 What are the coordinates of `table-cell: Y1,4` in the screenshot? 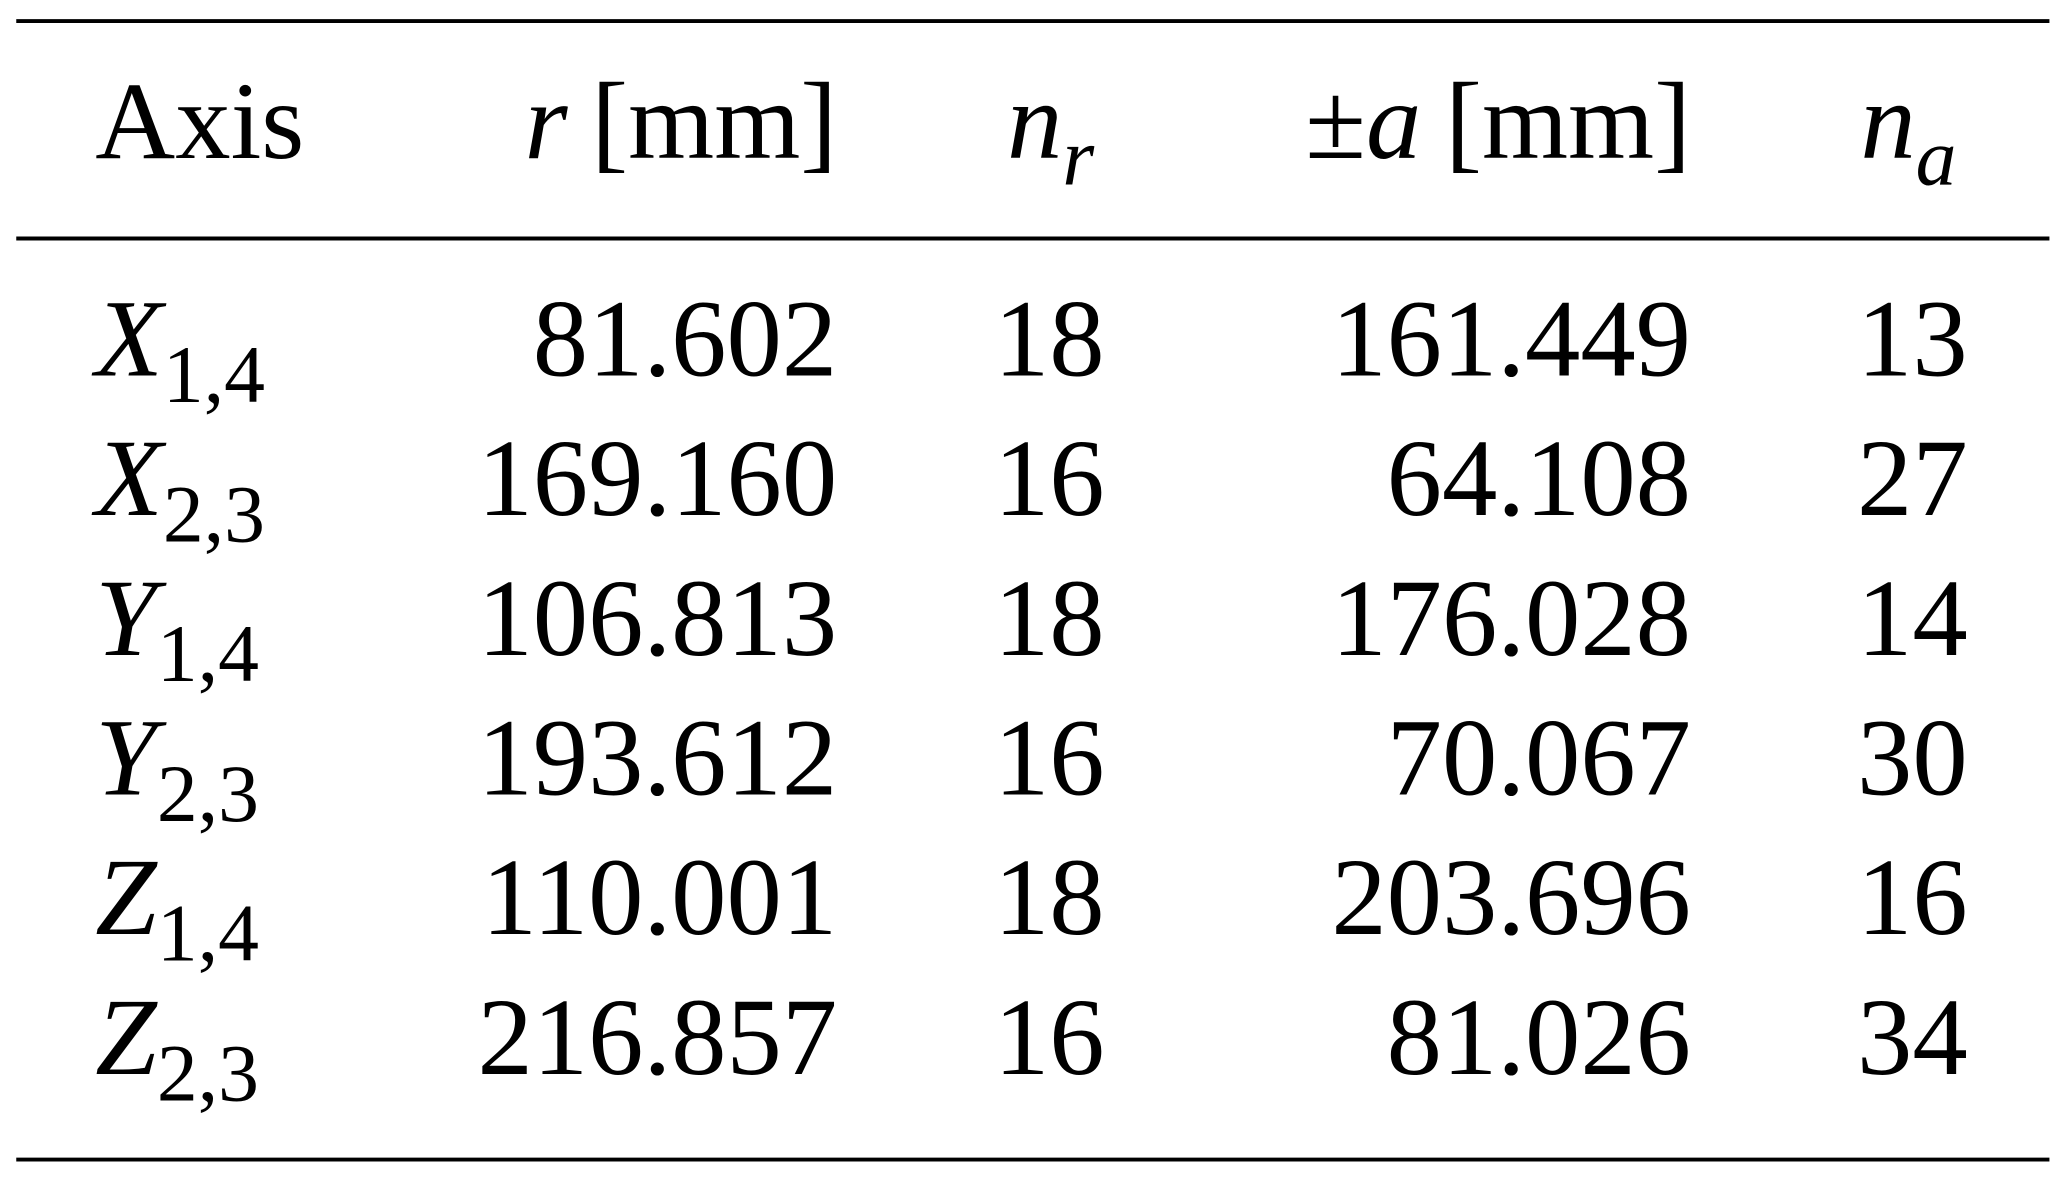 It's located at (177, 627).